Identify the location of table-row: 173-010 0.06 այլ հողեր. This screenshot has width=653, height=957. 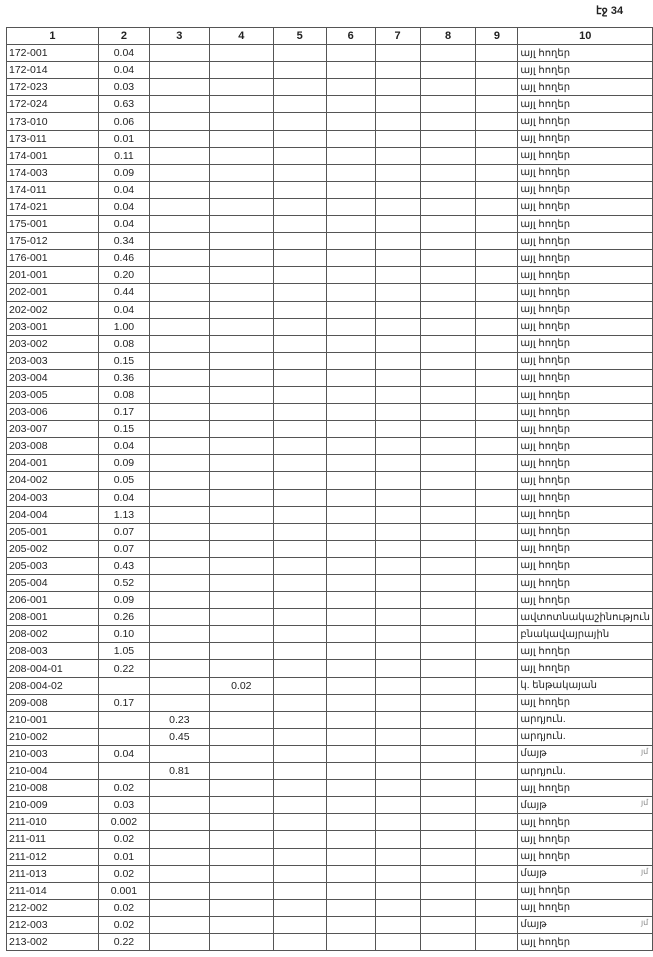
(329, 121).